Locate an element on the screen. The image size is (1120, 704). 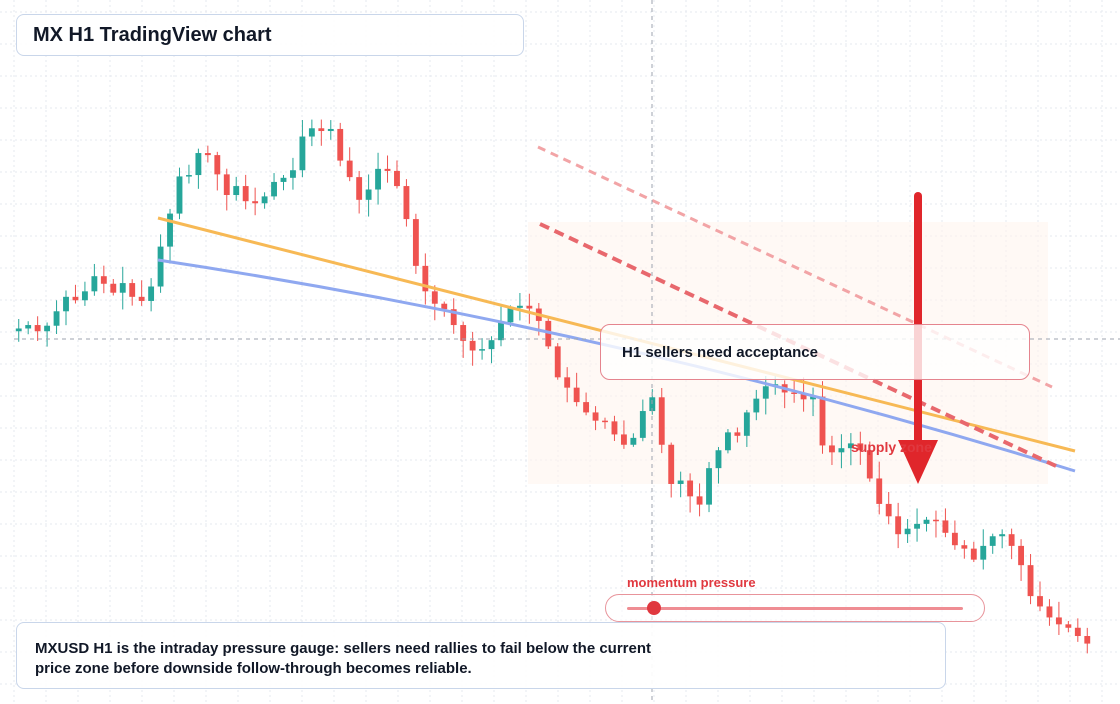
acceptance-callout-text: H1 sellers need acceptance is located at coordinates (720, 352).